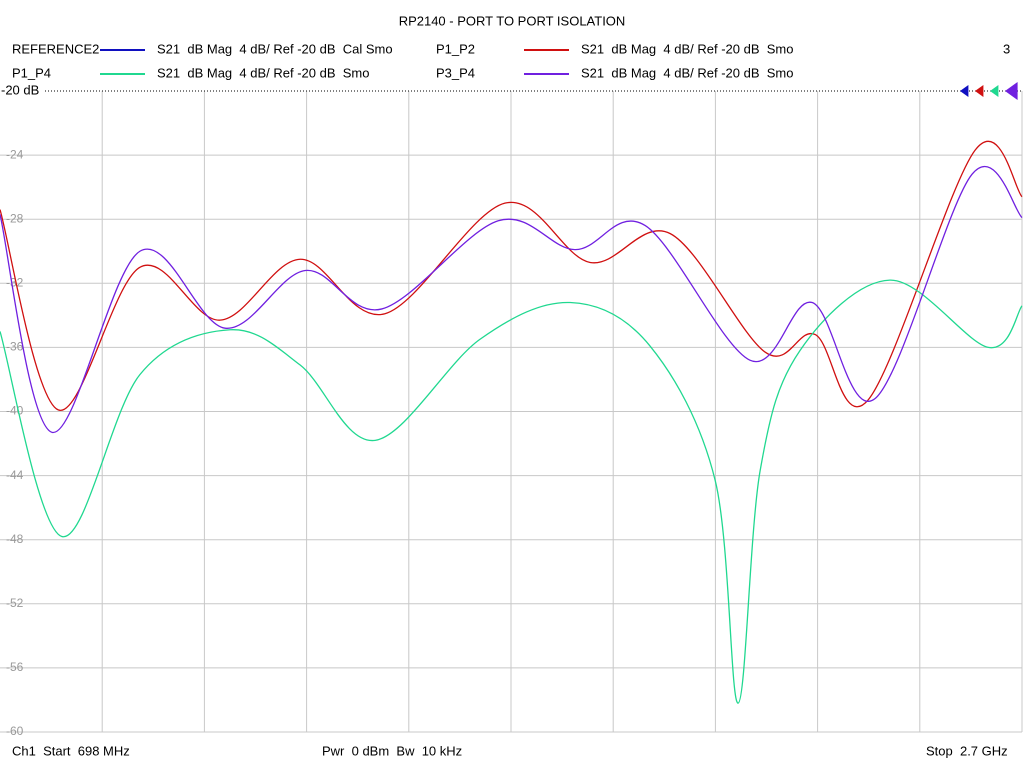  What do you see at coordinates (275, 48) in the screenshot?
I see `legend-description: S21 dB Mag 4 dB/ Ref -20 dB Cal Smo` at bounding box center [275, 48].